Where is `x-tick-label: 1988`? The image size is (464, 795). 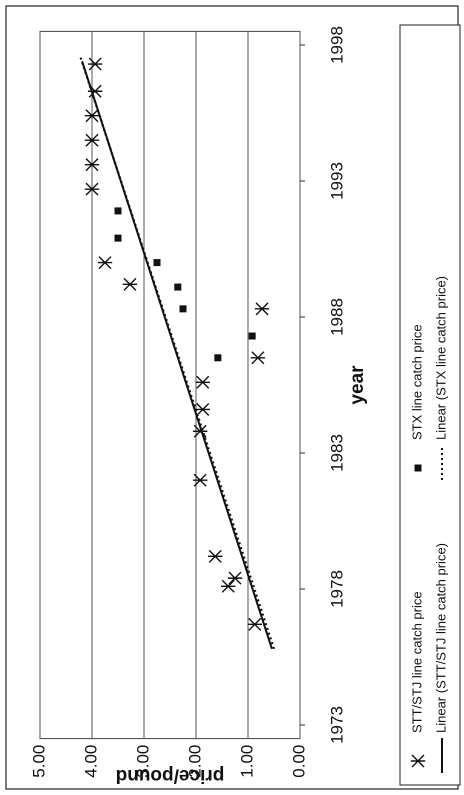
x-tick-label: 1988 is located at coordinates (336, 317).